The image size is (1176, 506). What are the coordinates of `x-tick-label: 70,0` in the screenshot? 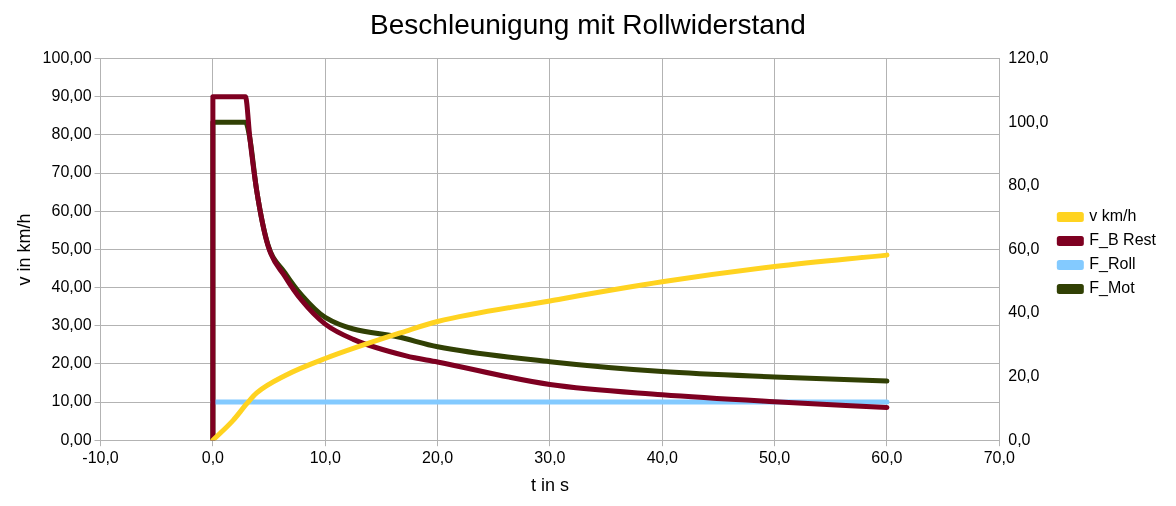 It's located at (999, 458).